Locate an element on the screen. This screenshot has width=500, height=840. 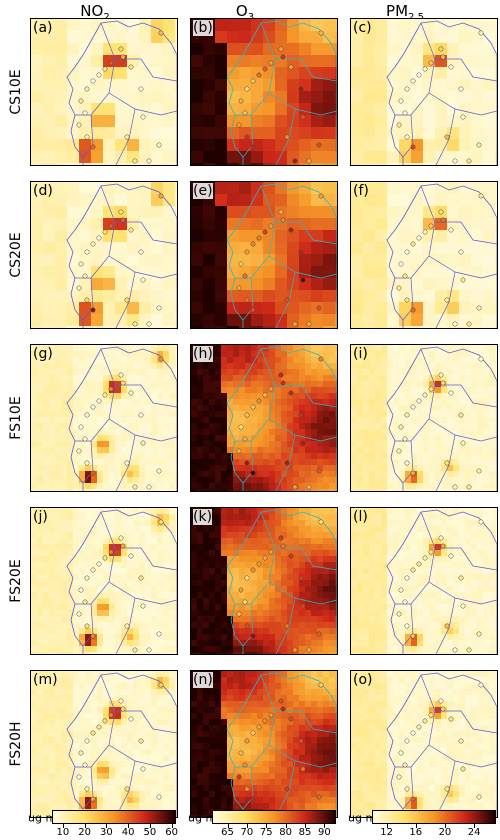
concentration-map is located at coordinates (424, 255).